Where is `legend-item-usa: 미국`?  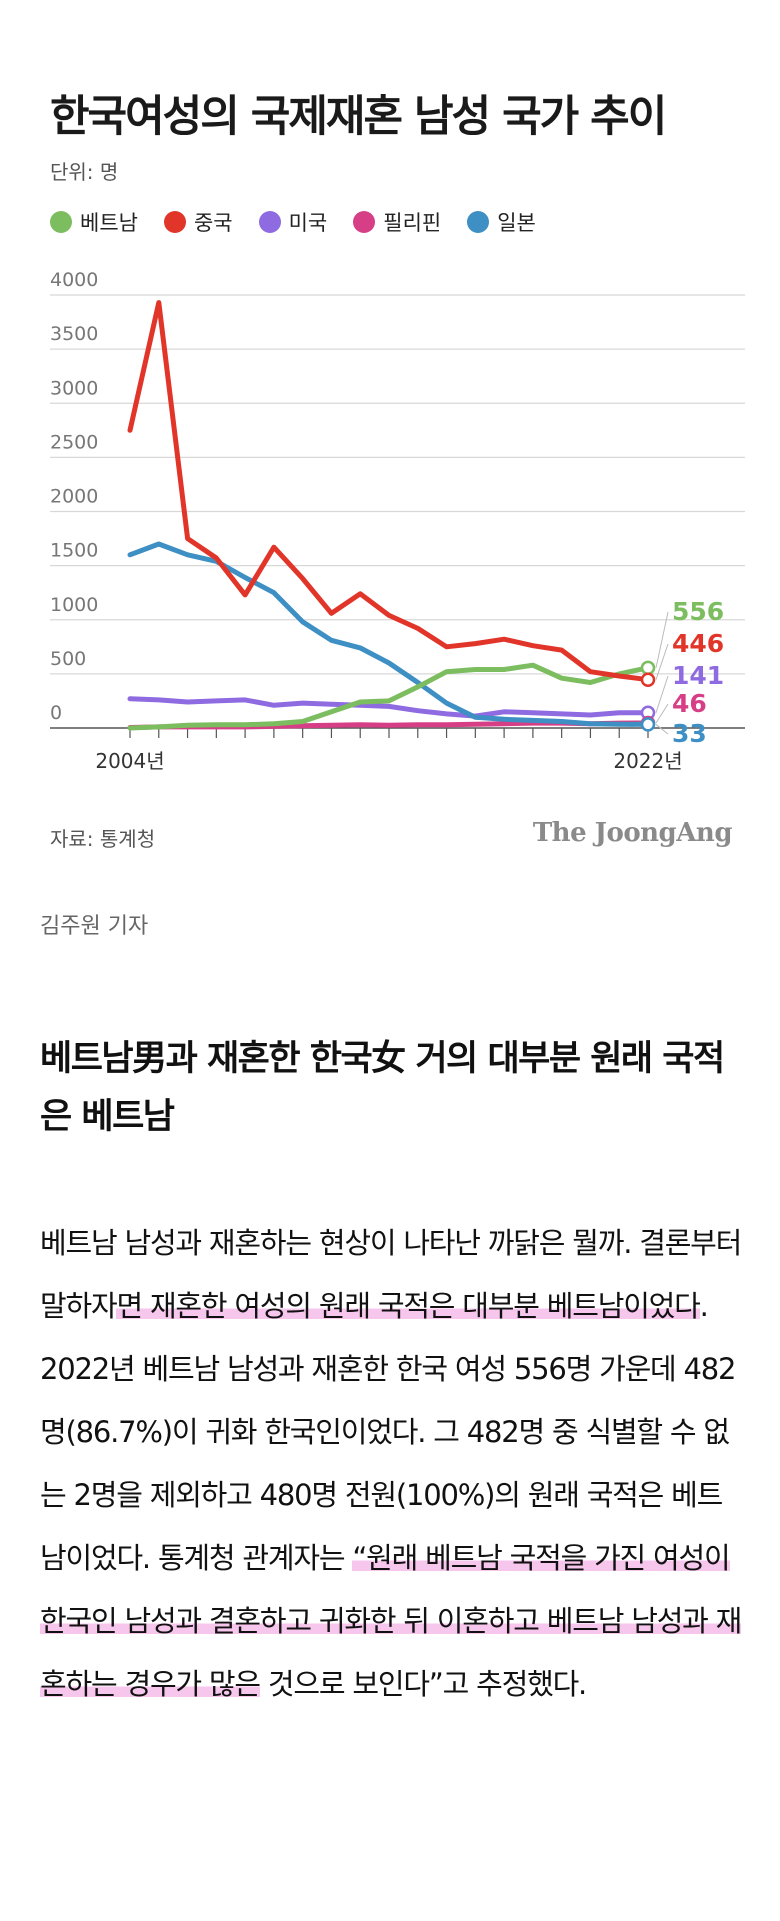
legend-item-usa: 미국 is located at coordinates (293, 222).